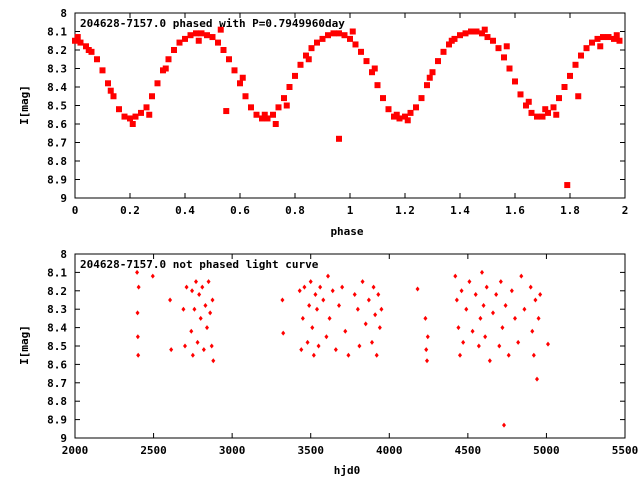 The width and height of the screenshot is (640, 480). What do you see at coordinates (199, 264) in the screenshot?
I see `chart-title: 204628-7157.0 not phased light curve` at bounding box center [199, 264].